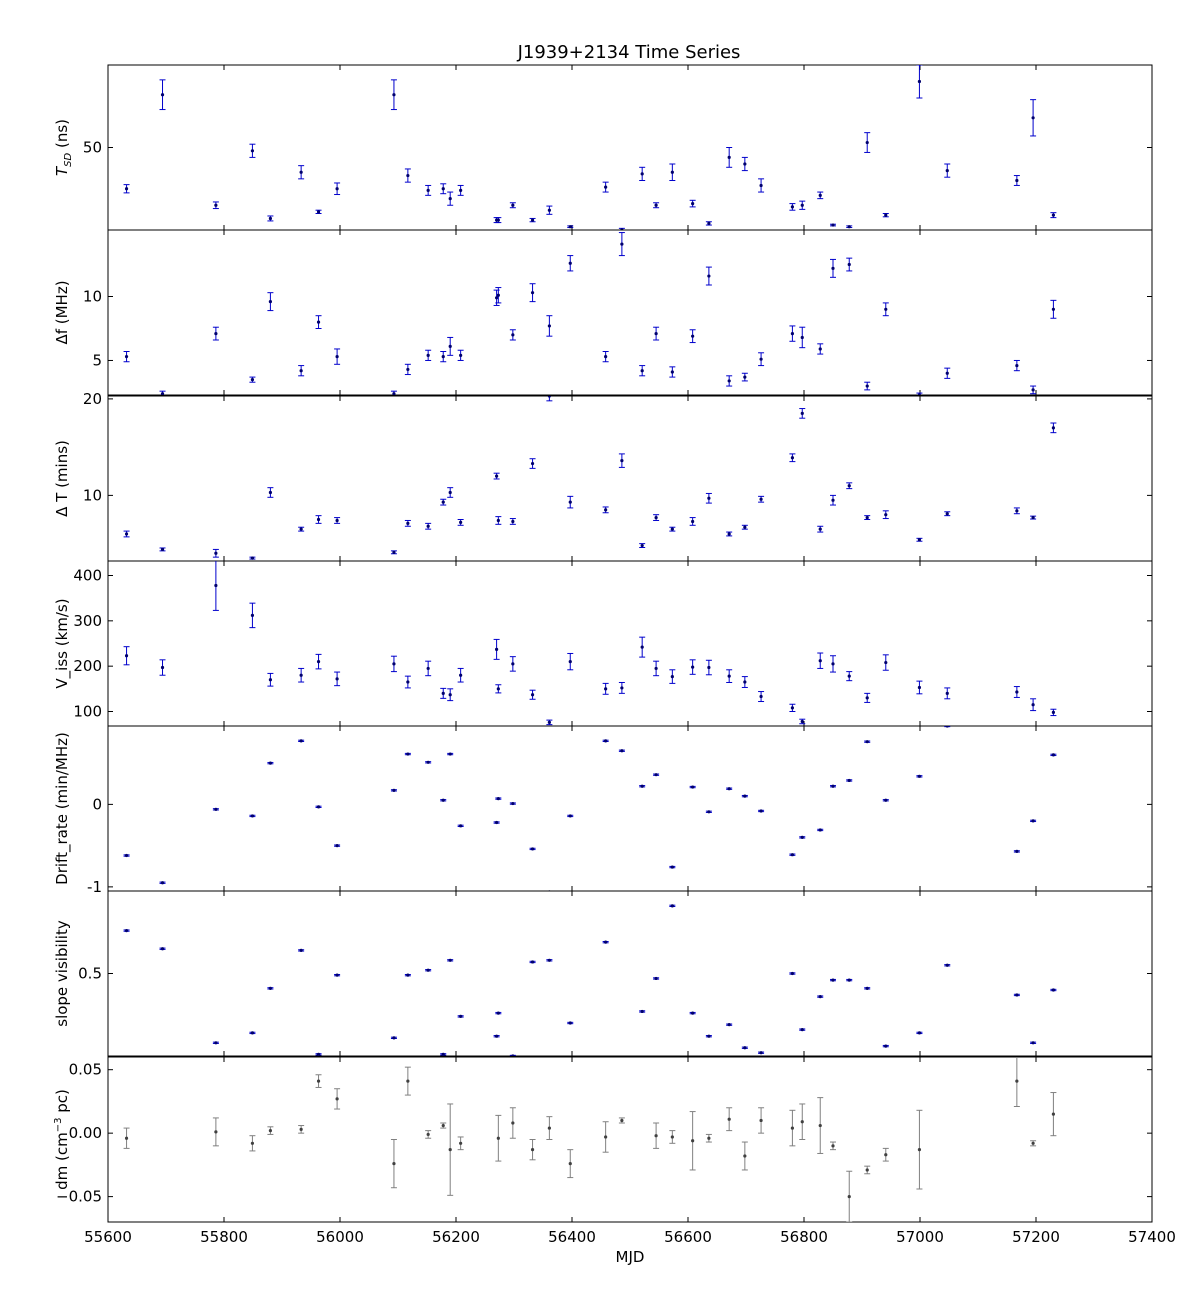  Describe the element at coordinates (63, 147) in the screenshot. I see `y-axis-label-tau: TSD (ns)` at that location.